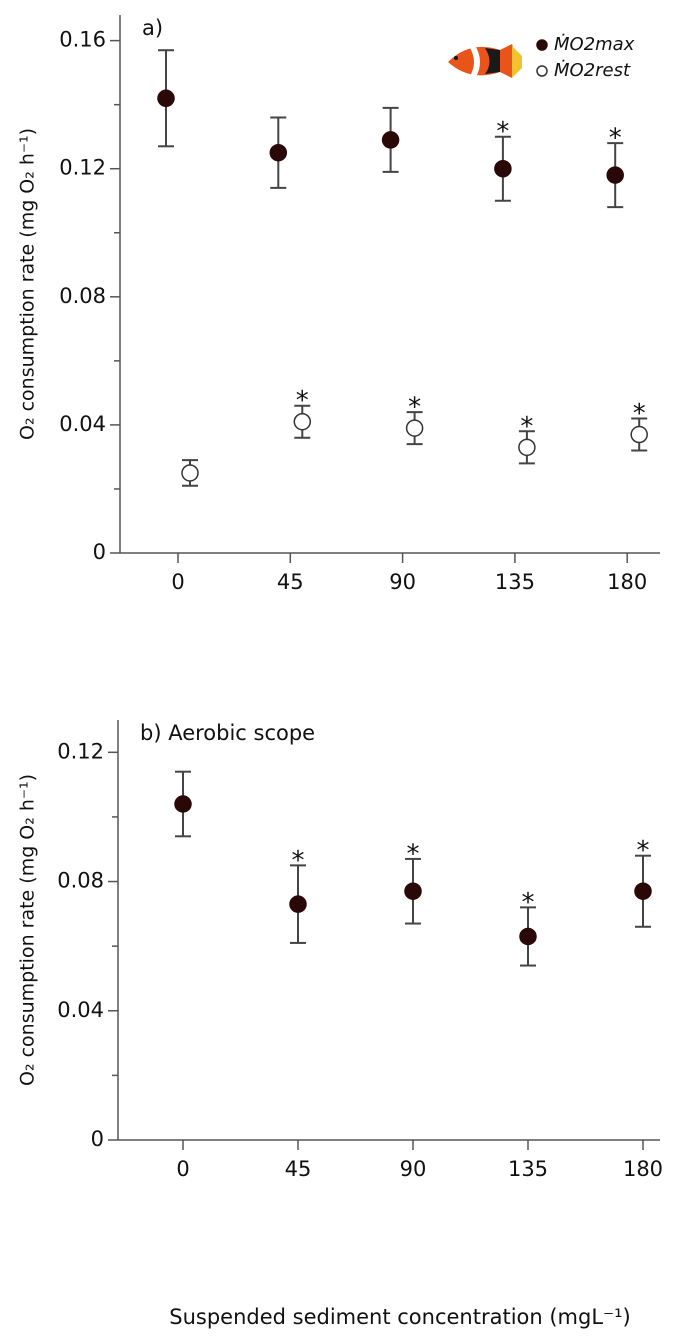  What do you see at coordinates (485, 61) in the screenshot?
I see `fish-icon` at bounding box center [485, 61].